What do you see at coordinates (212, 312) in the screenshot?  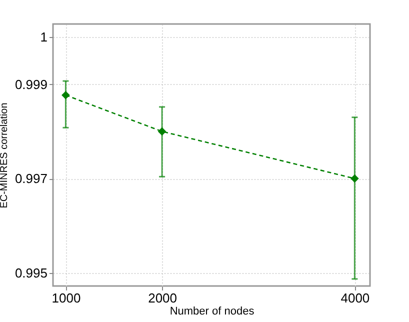 I see `x-axis-title: Number of nodes` at bounding box center [212, 312].